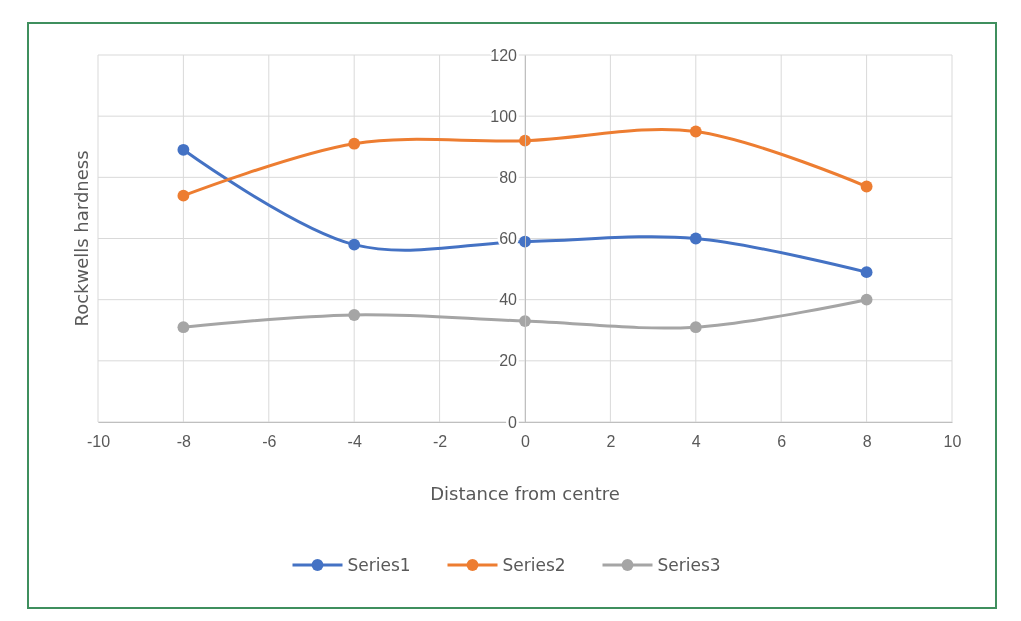 Image resolution: width=1021 pixels, height=621 pixels. I want to click on y-tick-label: 0, so click(513, 422).